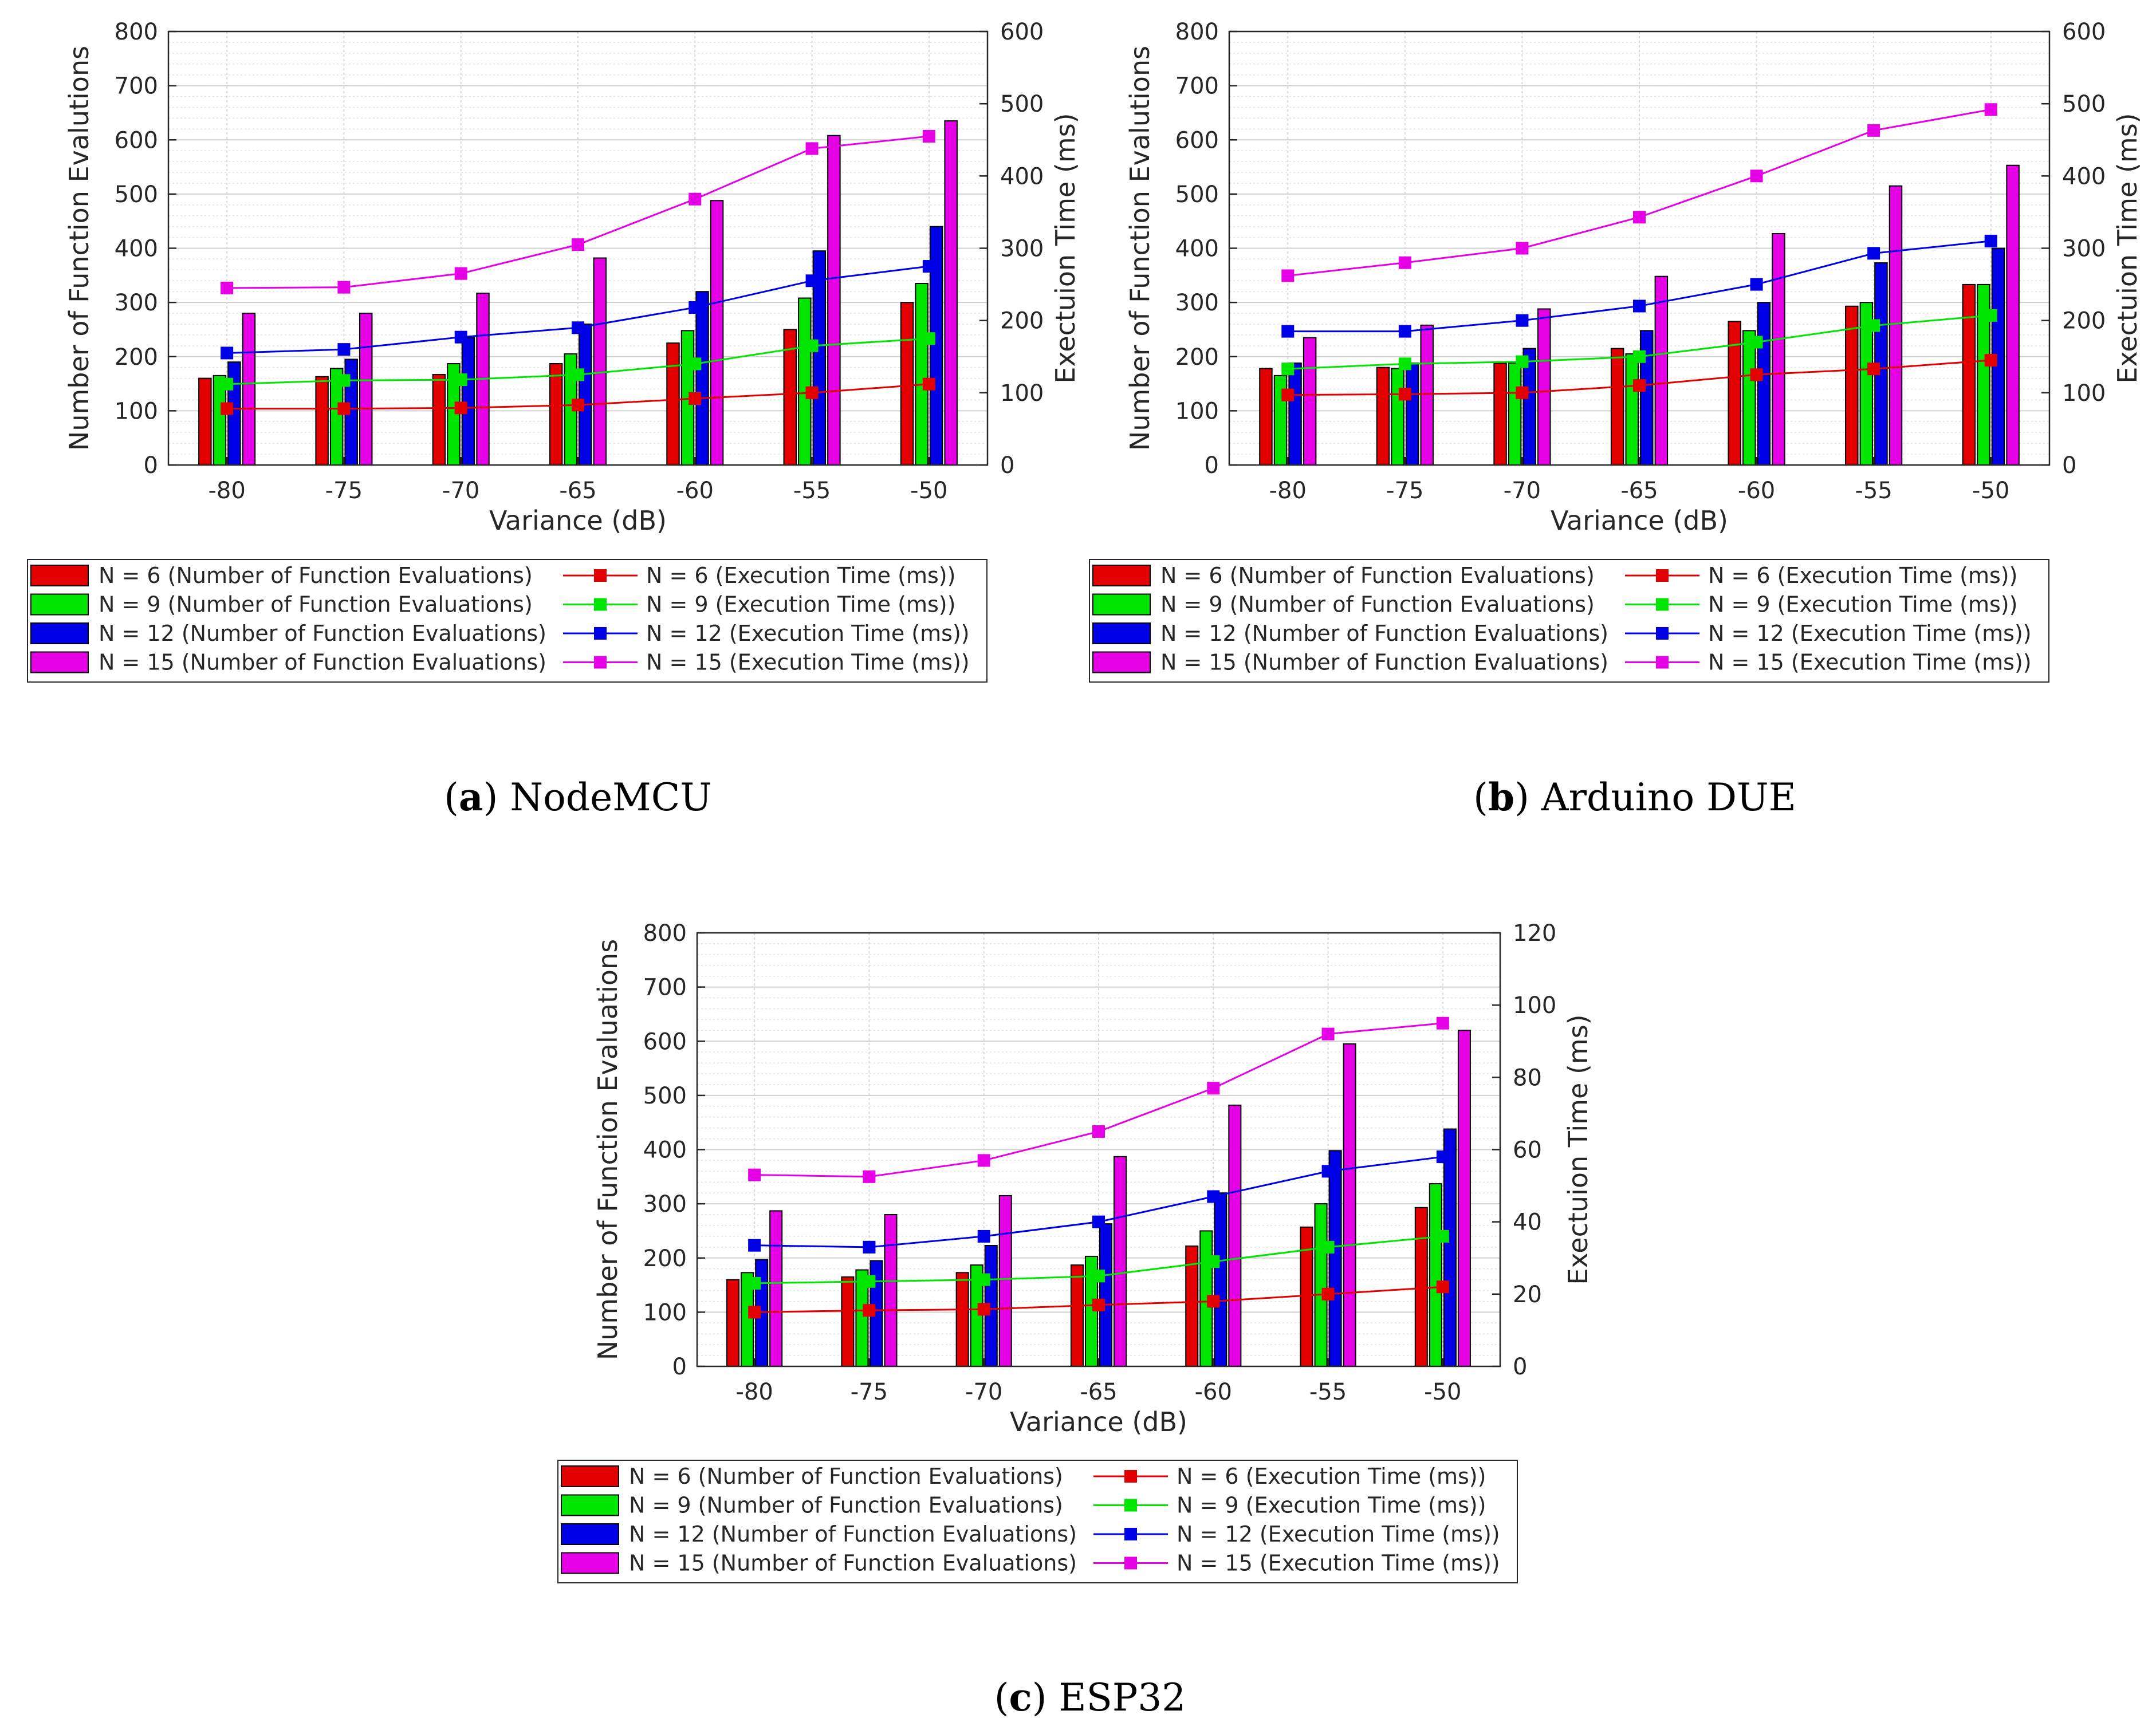  I want to click on bar-n9, so click(922, 374).